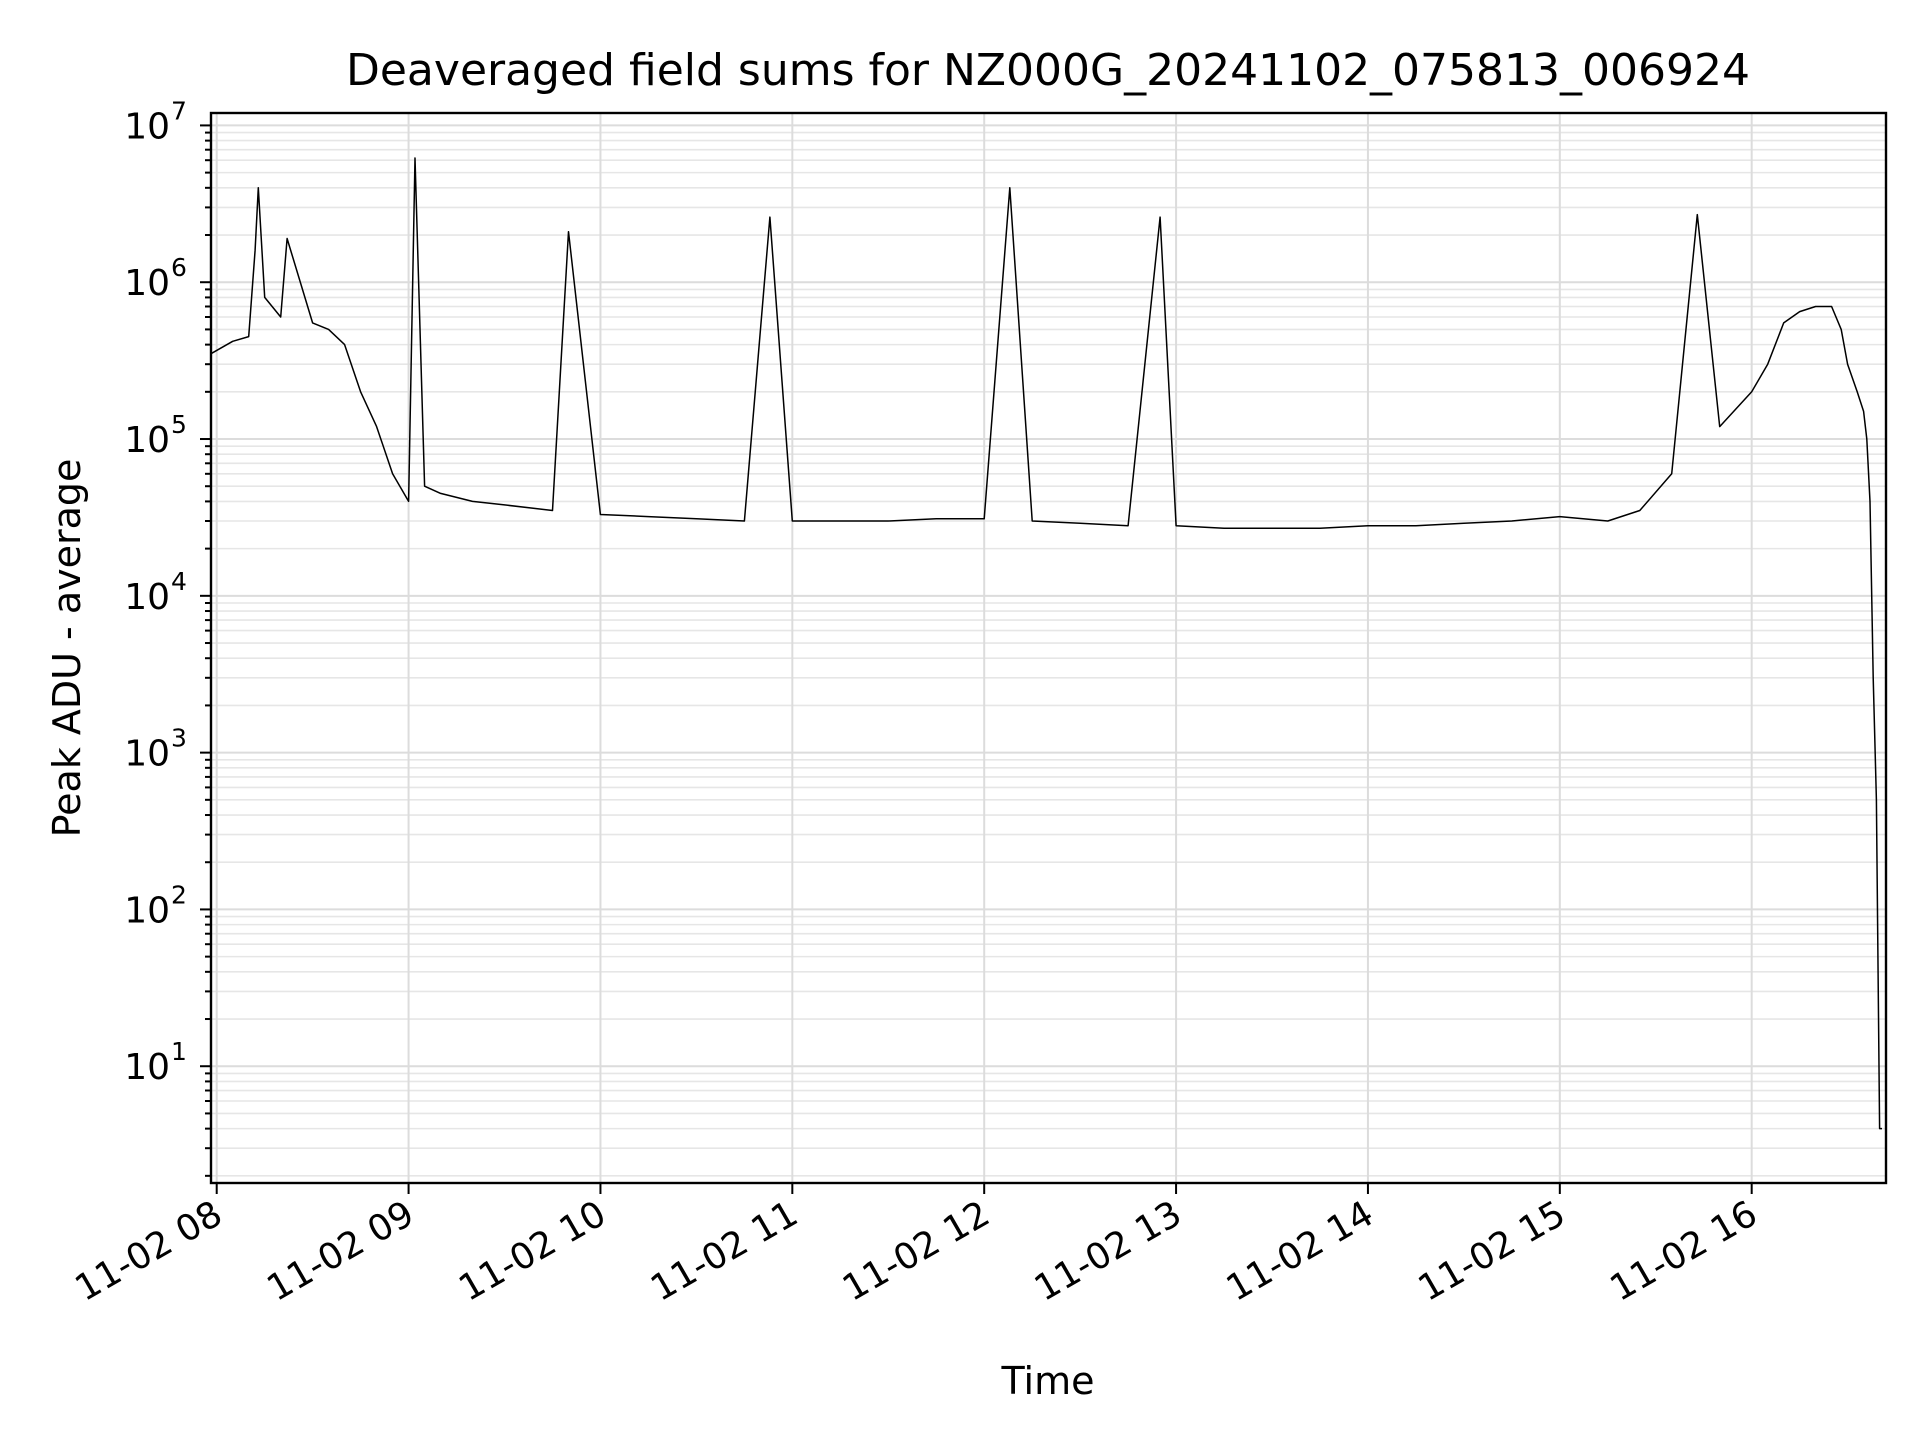 This screenshot has width=1920, height=1440. I want to click on y-axis-label: Peak ADU - average, so click(67, 648).